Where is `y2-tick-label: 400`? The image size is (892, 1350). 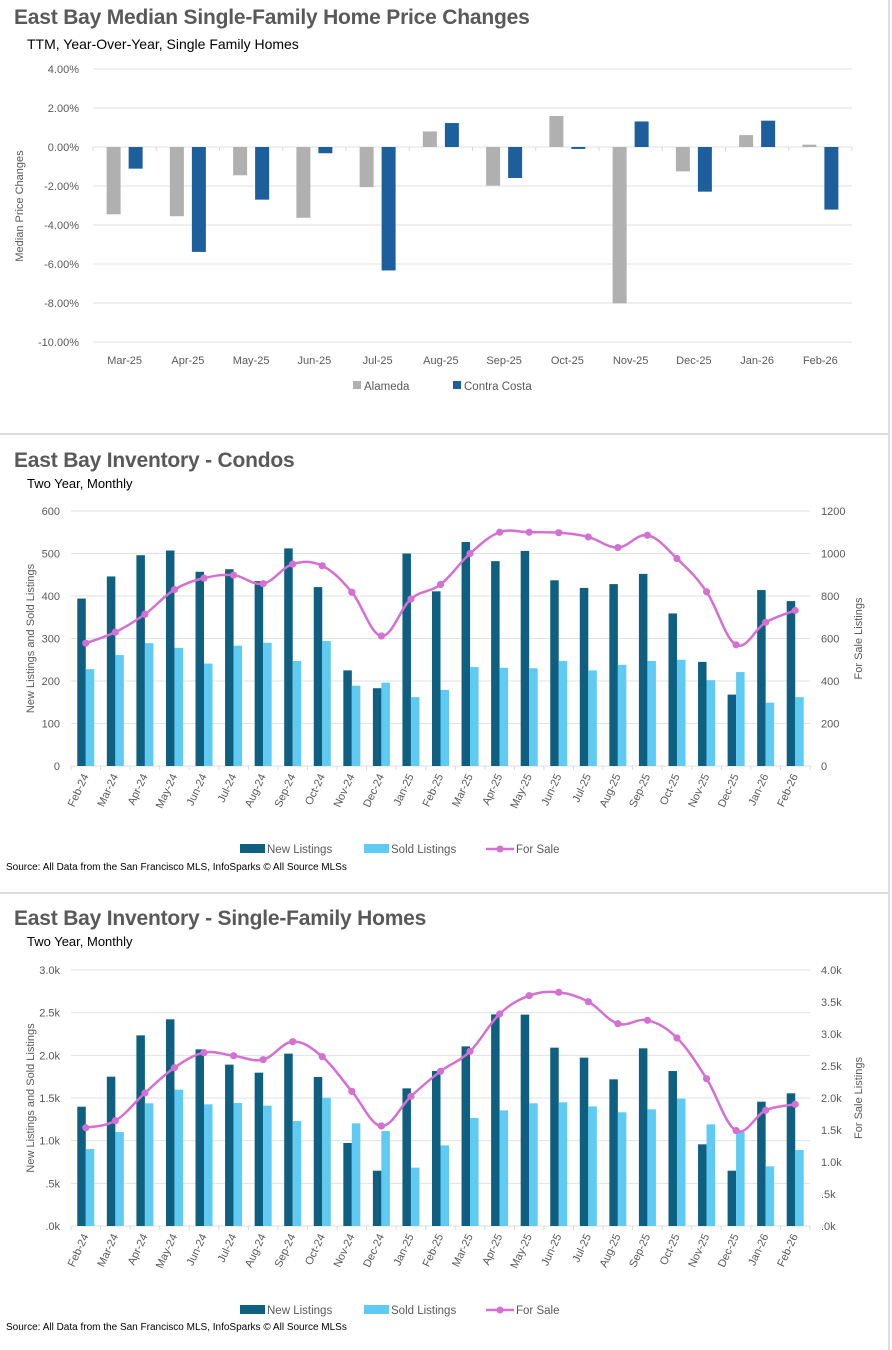 y2-tick-label: 400 is located at coordinates (830, 682).